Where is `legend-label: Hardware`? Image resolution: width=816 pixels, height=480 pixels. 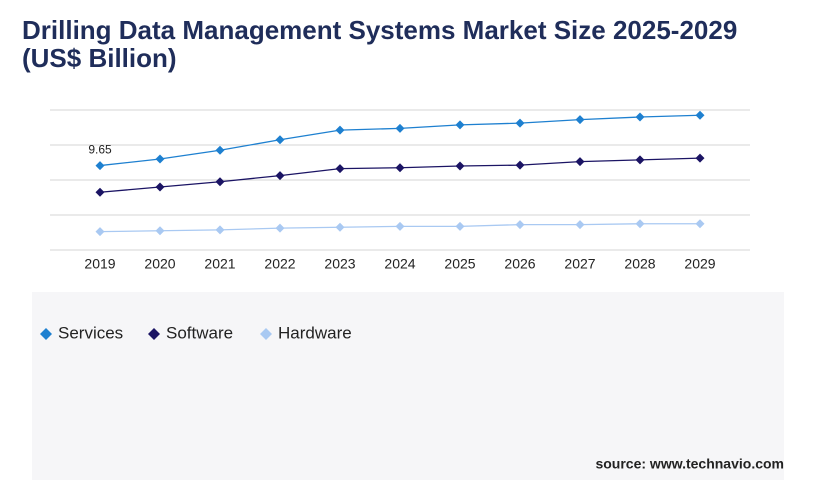 legend-label: Hardware is located at coordinates (315, 332).